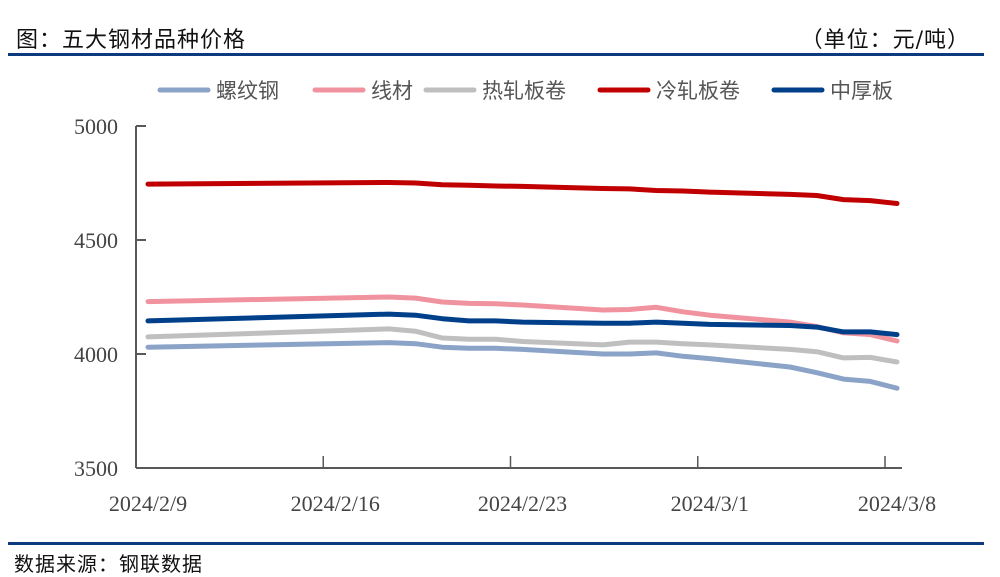 This screenshot has height=577, width=1000. I want to click on legend: 螺纹钢 线材 热轧板卷 冷轧板卷 中厚板, so click(525, 91).